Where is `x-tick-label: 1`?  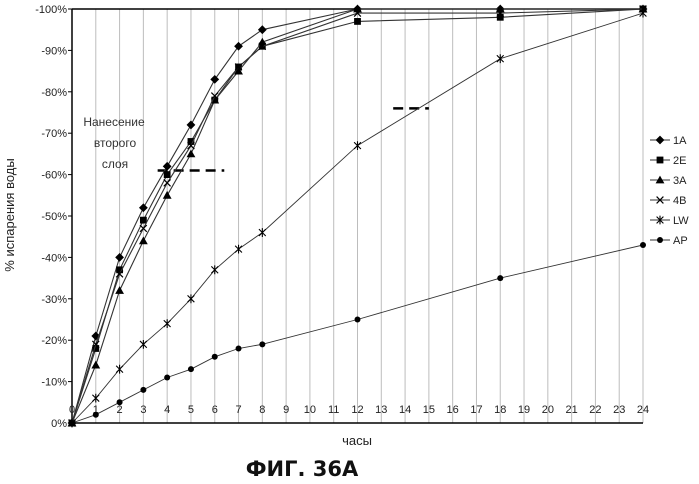
x-tick-label: 1 is located at coordinates (96, 410).